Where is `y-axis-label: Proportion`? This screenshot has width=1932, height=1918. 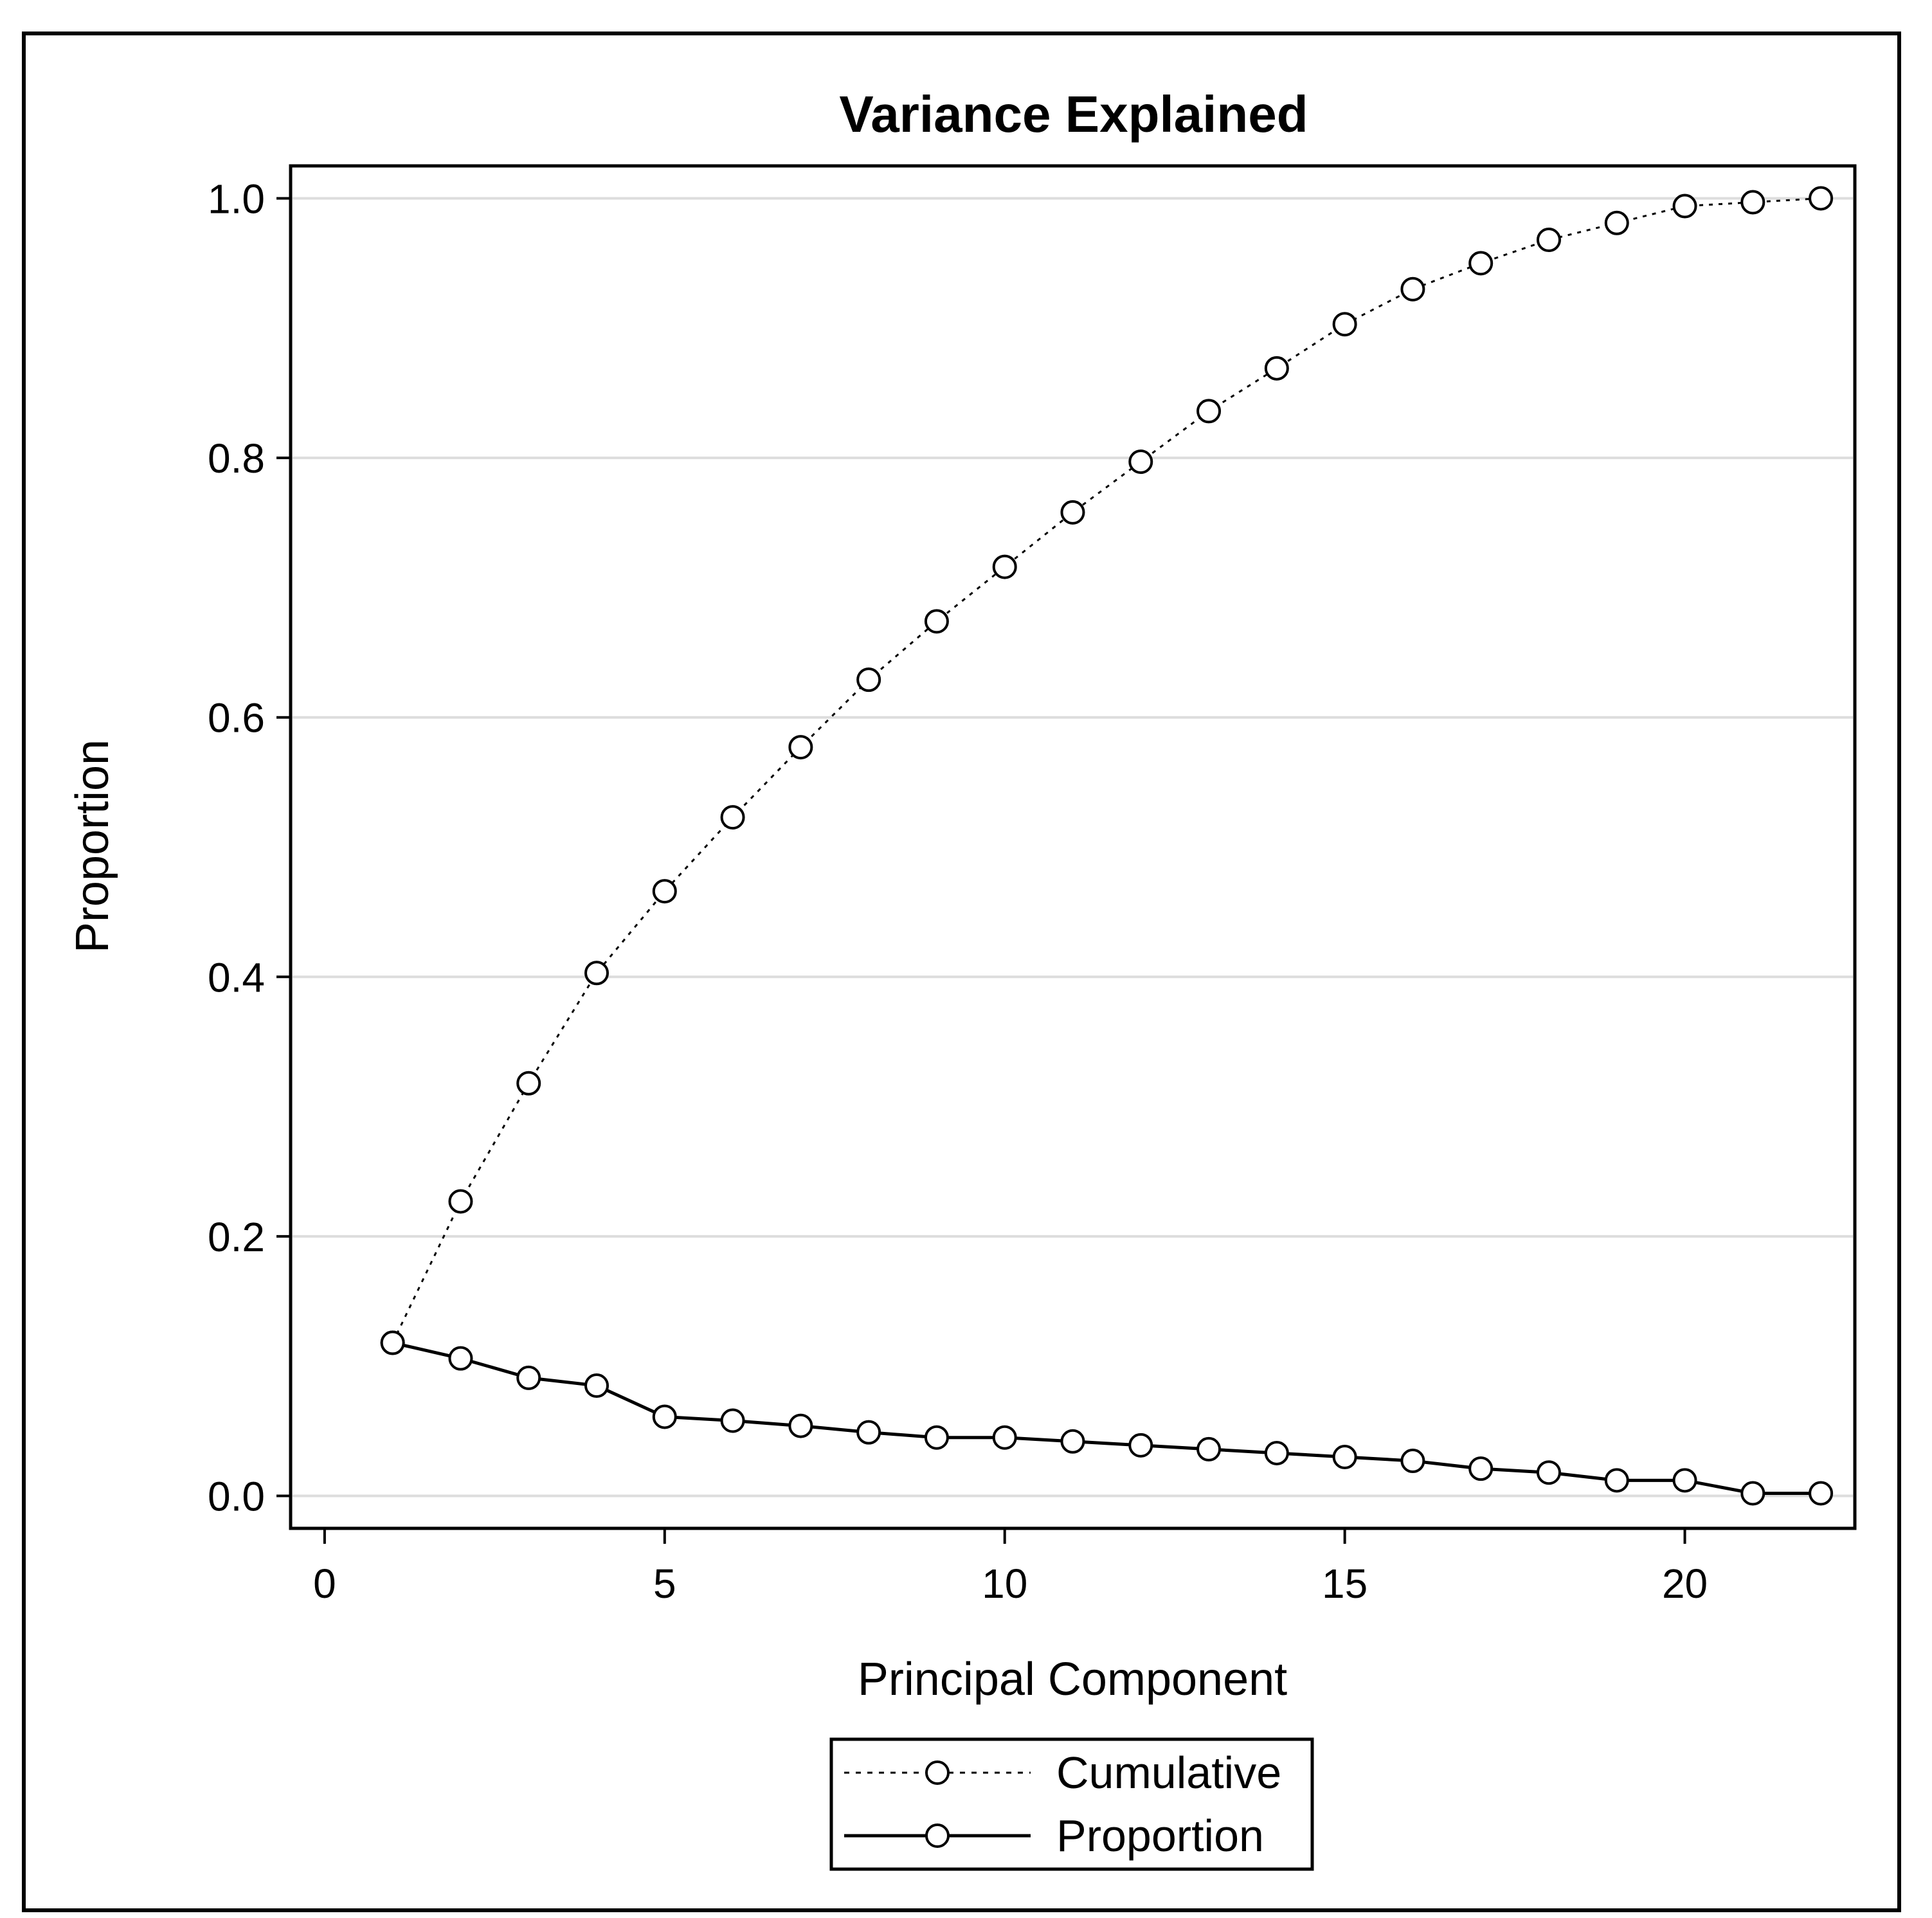 y-axis-label: Proportion is located at coordinates (92, 846).